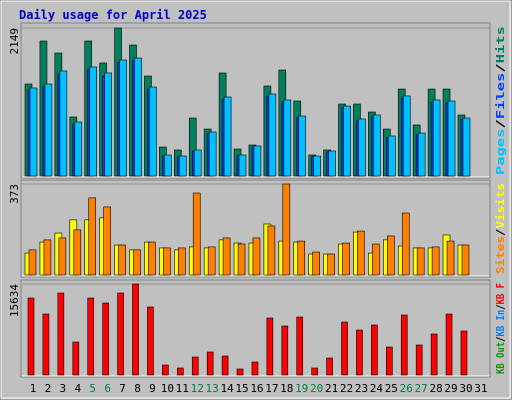 The height and width of the screenshot is (400, 512). Describe the element at coordinates (500, 358) in the screenshot. I see `legend-entry: KB Out` at that location.